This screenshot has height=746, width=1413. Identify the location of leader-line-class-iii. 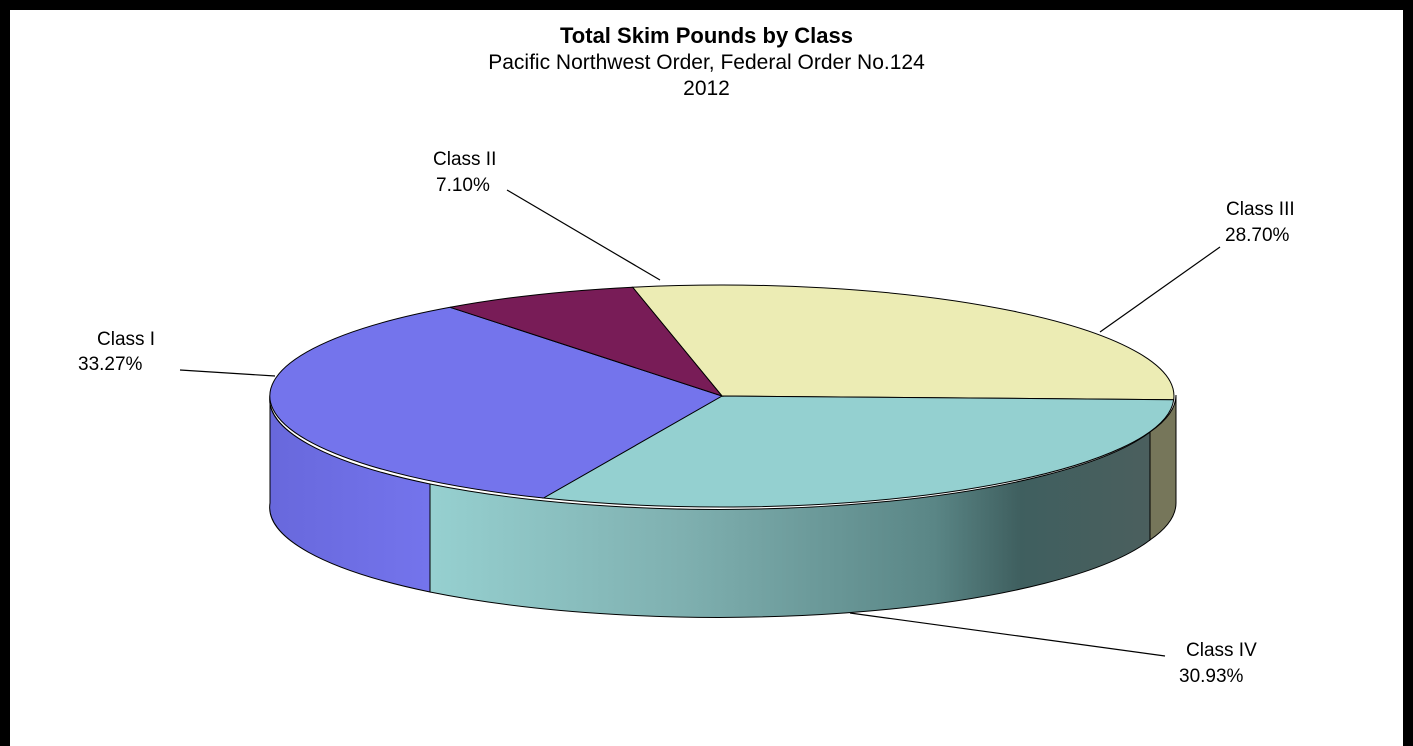
(1160, 289).